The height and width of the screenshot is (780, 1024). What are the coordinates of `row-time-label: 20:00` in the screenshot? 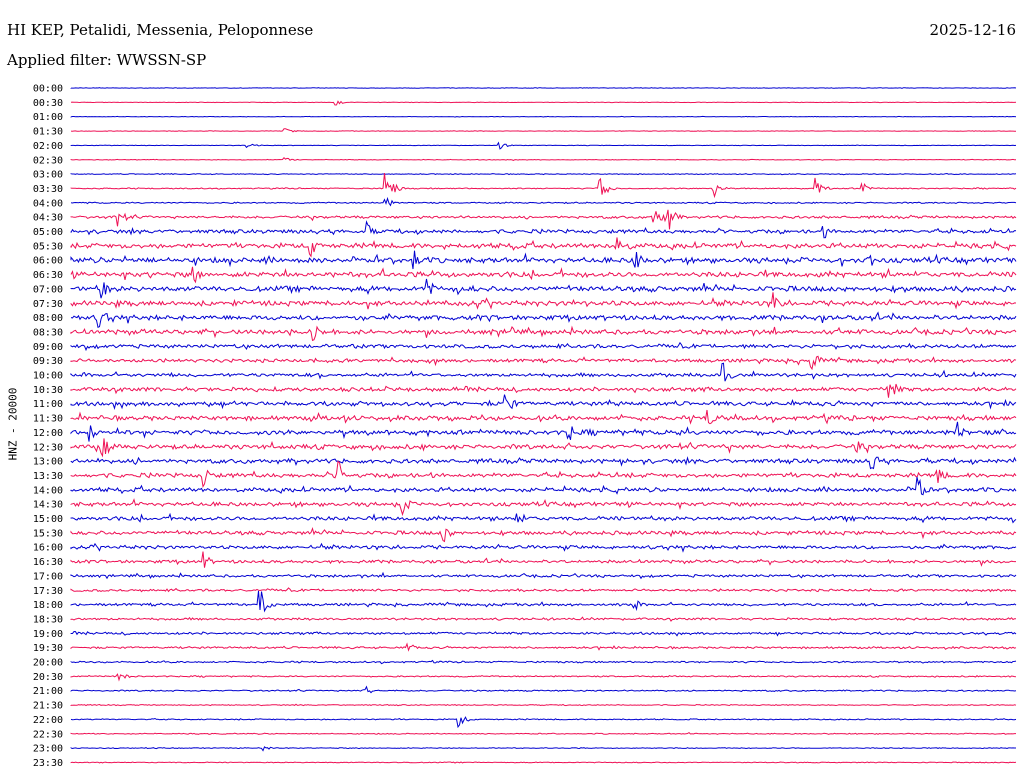 It's located at (48, 663).